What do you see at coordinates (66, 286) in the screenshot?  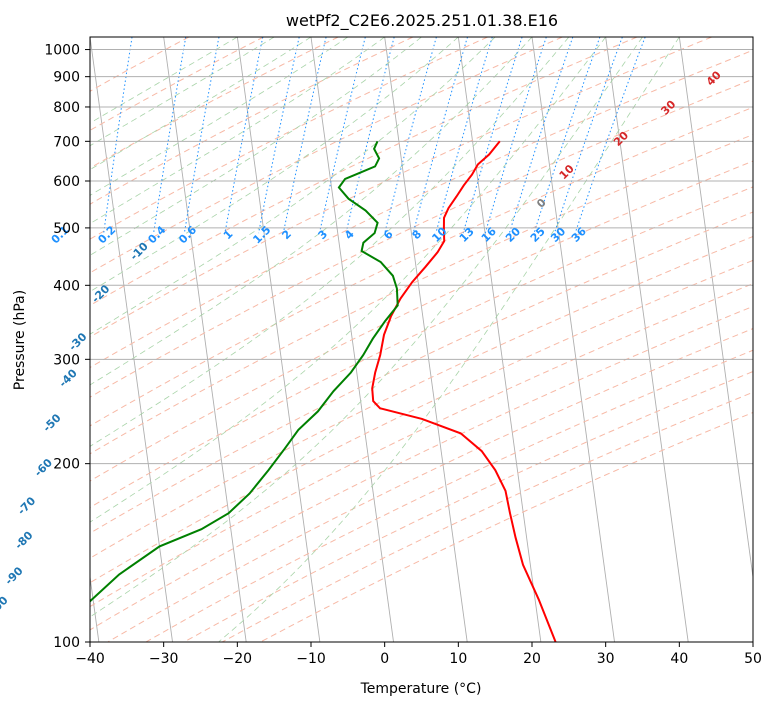 I see `y-tick-label: 400` at bounding box center [66, 286].